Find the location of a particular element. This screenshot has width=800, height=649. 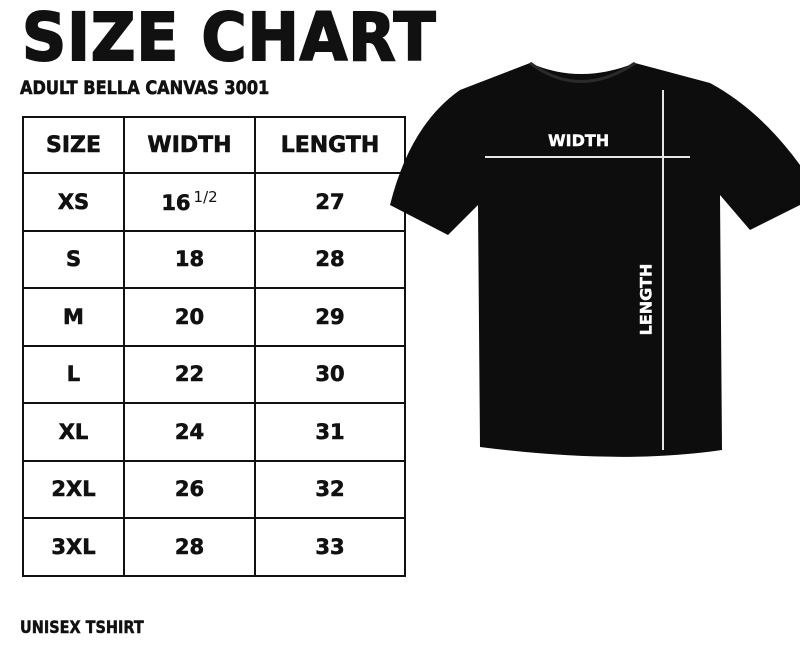

cell-size: M is located at coordinates (73, 317).